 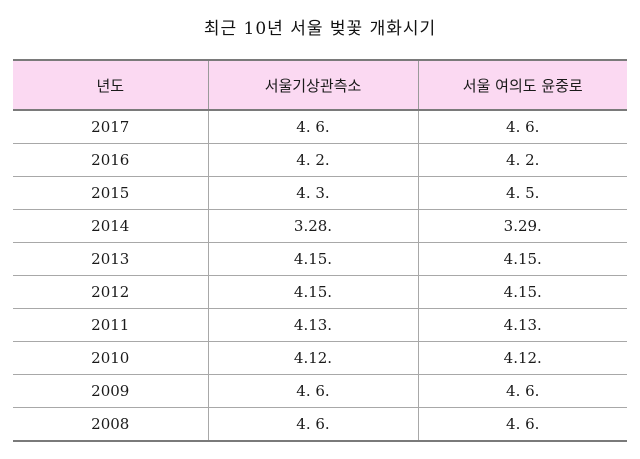 I want to click on yunjungro-date-cell: 4.13., so click(x=522, y=325).